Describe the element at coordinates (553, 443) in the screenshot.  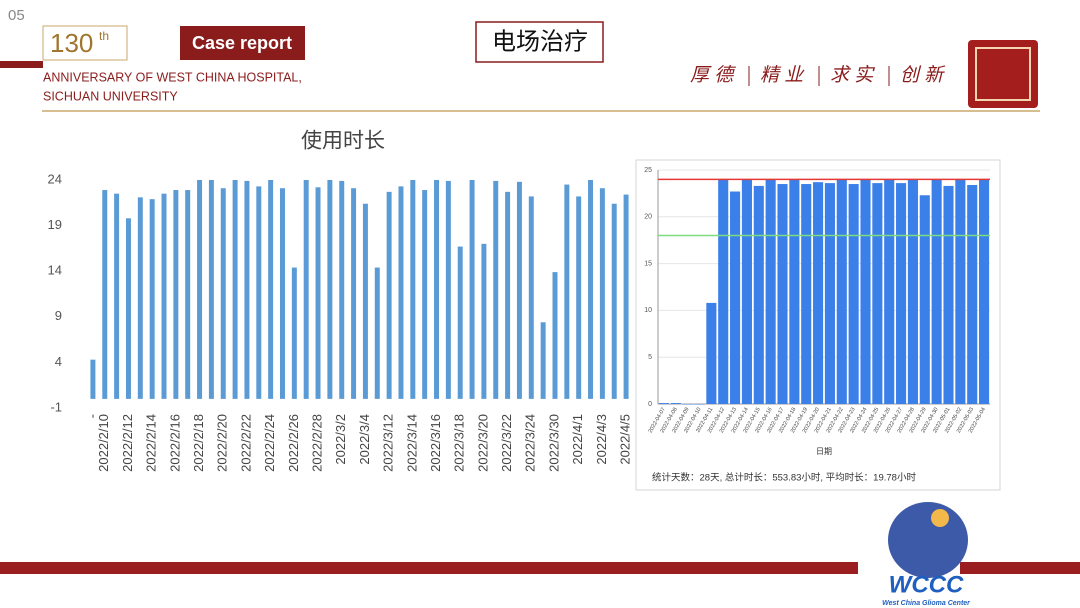
I see `x-tick-label: 2022/3/30` at that location.